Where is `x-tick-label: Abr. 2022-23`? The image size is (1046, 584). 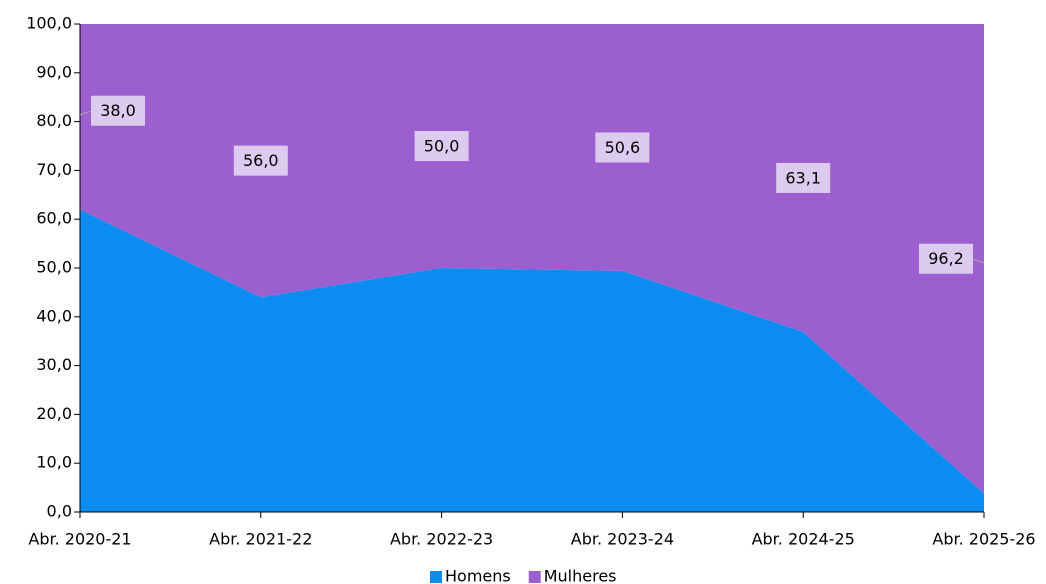
x-tick-label: Abr. 2022-23 is located at coordinates (441, 539).